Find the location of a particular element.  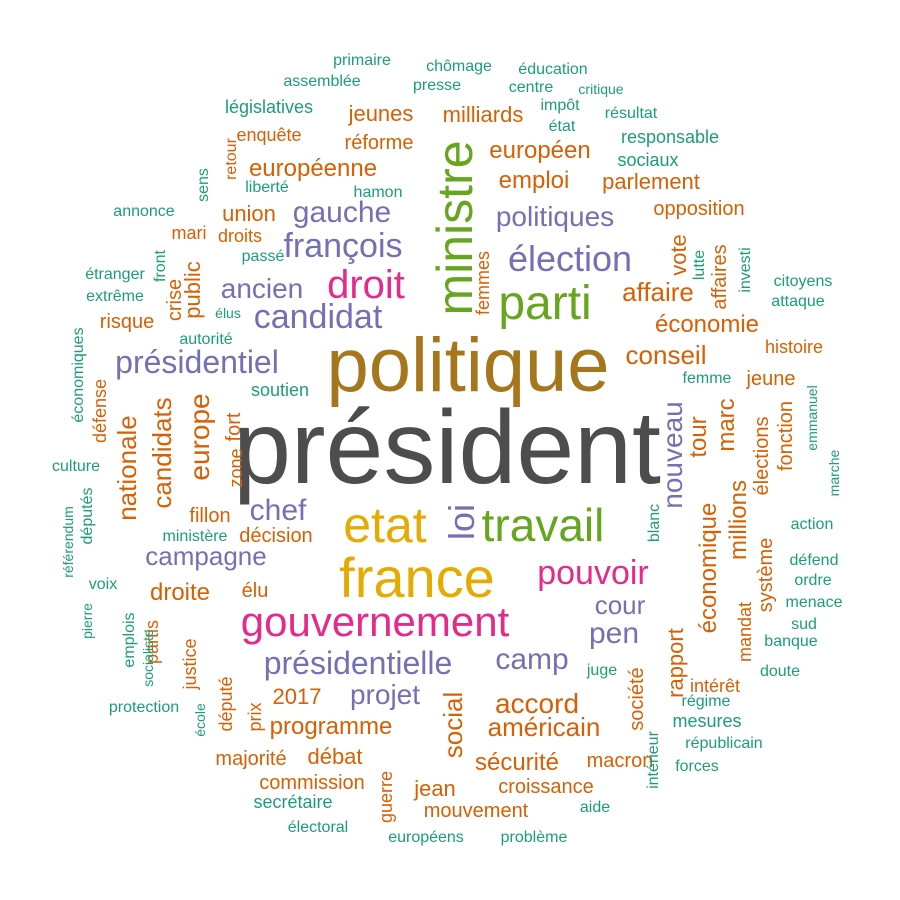

word-probleme: problème is located at coordinates (534, 837).